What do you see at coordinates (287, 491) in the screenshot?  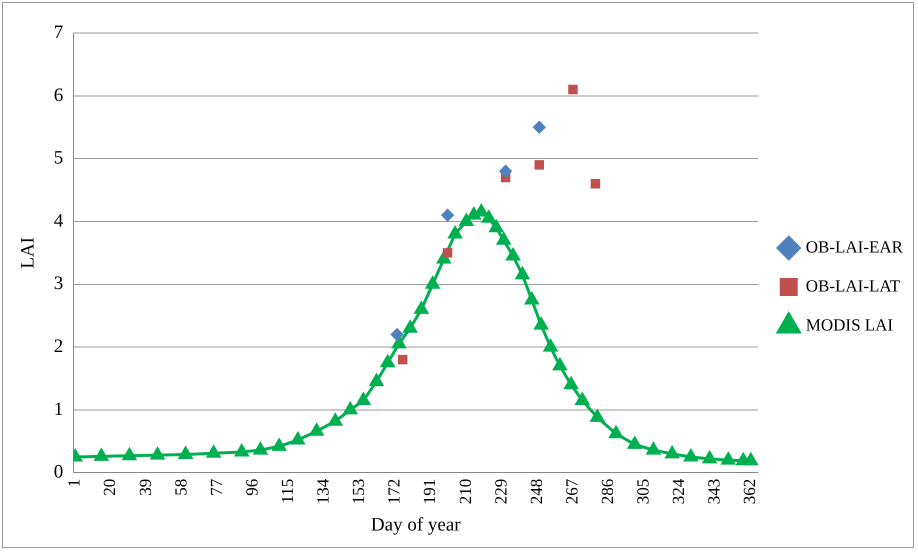 I see `x-tick-label: 115` at bounding box center [287, 491].